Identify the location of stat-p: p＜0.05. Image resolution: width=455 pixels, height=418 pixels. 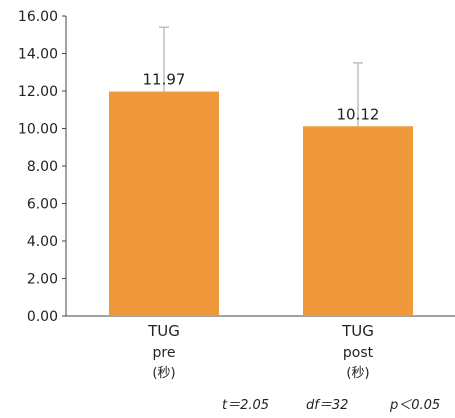
(414, 405).